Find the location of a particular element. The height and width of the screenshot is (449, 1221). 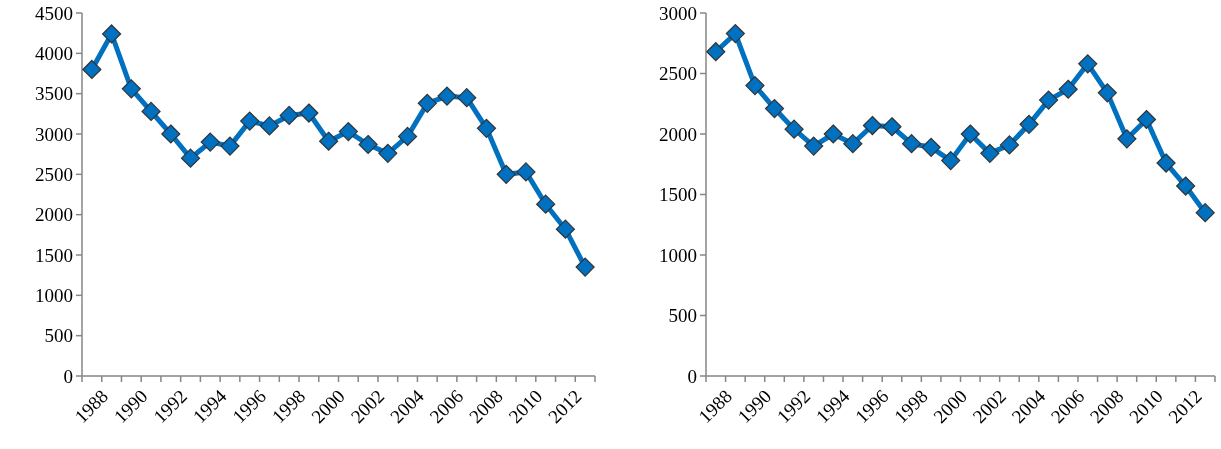

x-tick-label: 1992 is located at coordinates (170, 406).